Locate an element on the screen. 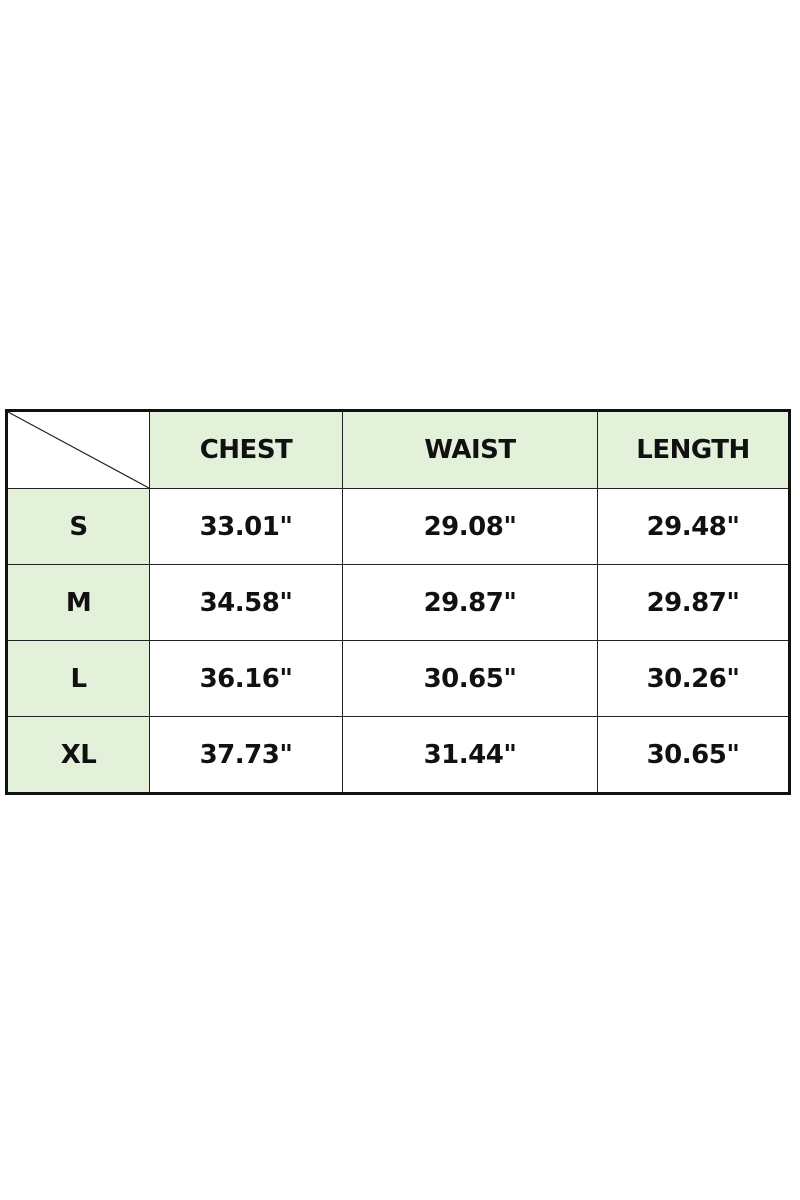 This screenshot has width=800, height=1200. size-label: XL is located at coordinates (78, 755).